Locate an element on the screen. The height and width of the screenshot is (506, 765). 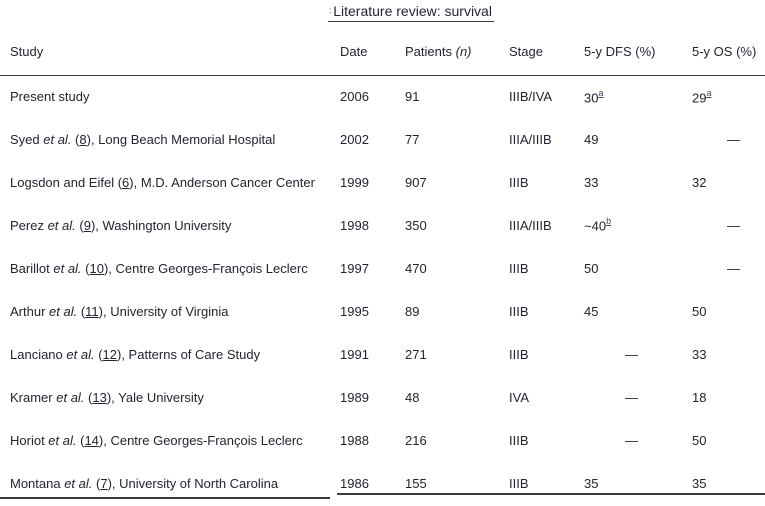
study-text: ), University of Virginia is located at coordinates (163, 311).